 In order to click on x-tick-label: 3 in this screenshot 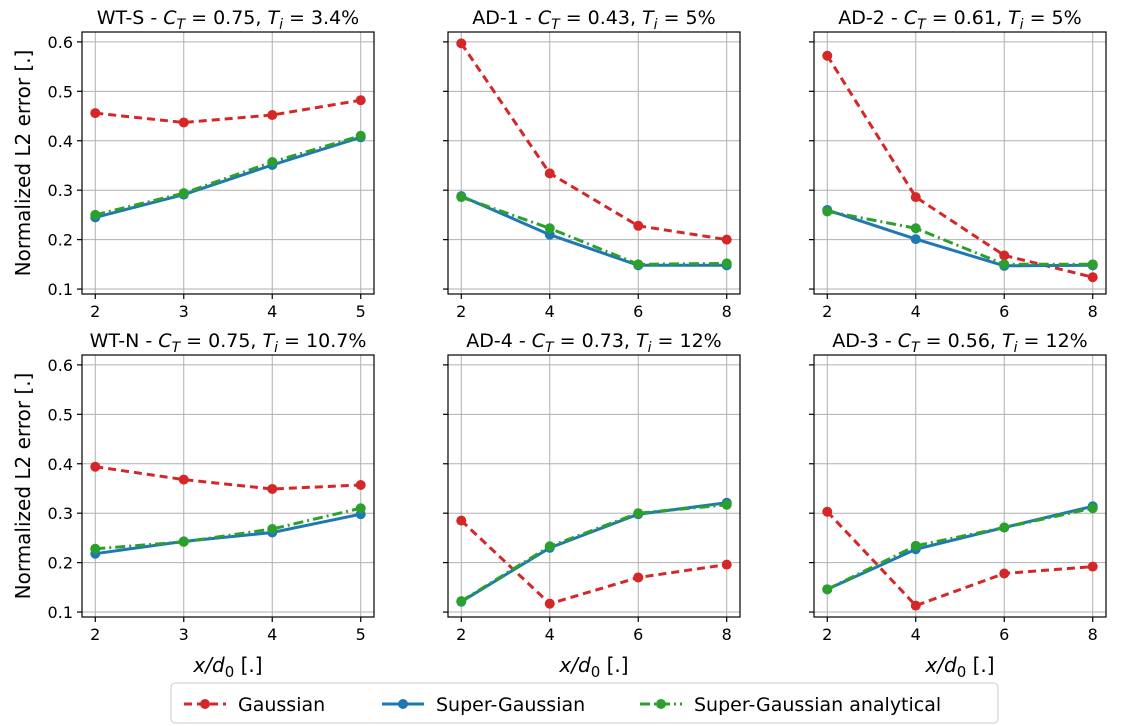, I will do `click(184, 634)`.